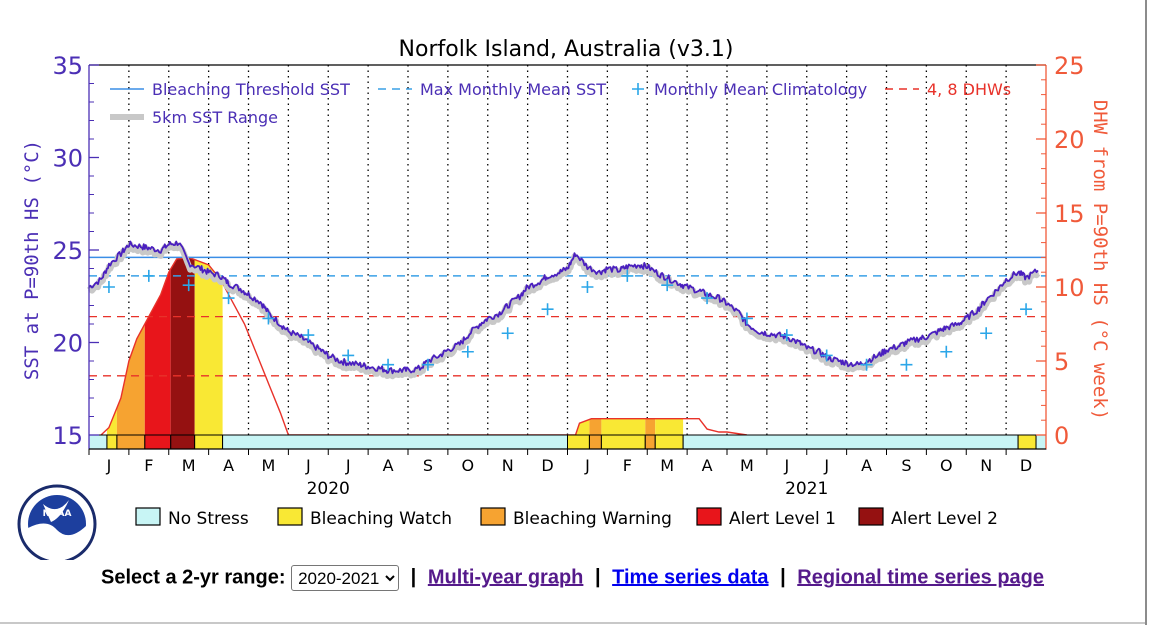 The image size is (1159, 625). Describe the element at coordinates (946, 465) in the screenshot. I see `month-label: O` at that location.